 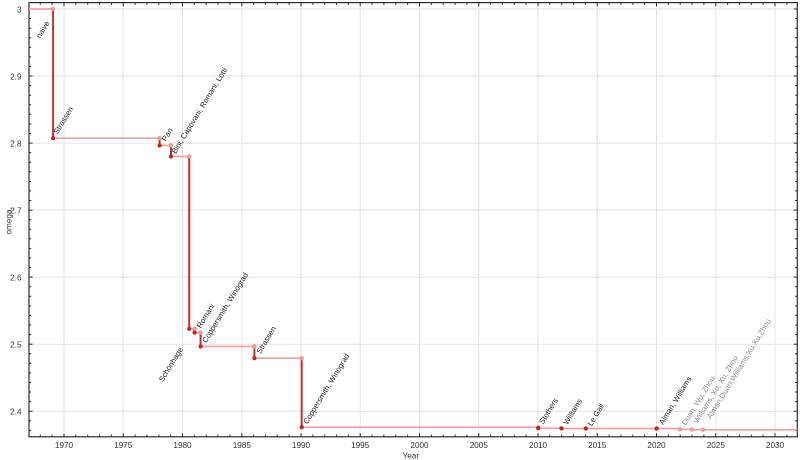 What do you see at coordinates (123, 445) in the screenshot?
I see `svg-text: 1975` at bounding box center [123, 445].